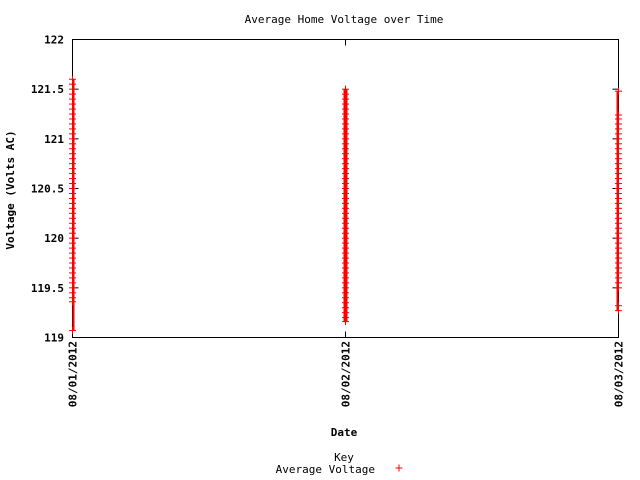 The width and height of the screenshot is (640, 480). Describe the element at coordinates (344, 432) in the screenshot. I see `x-axis-label: Date` at that location.